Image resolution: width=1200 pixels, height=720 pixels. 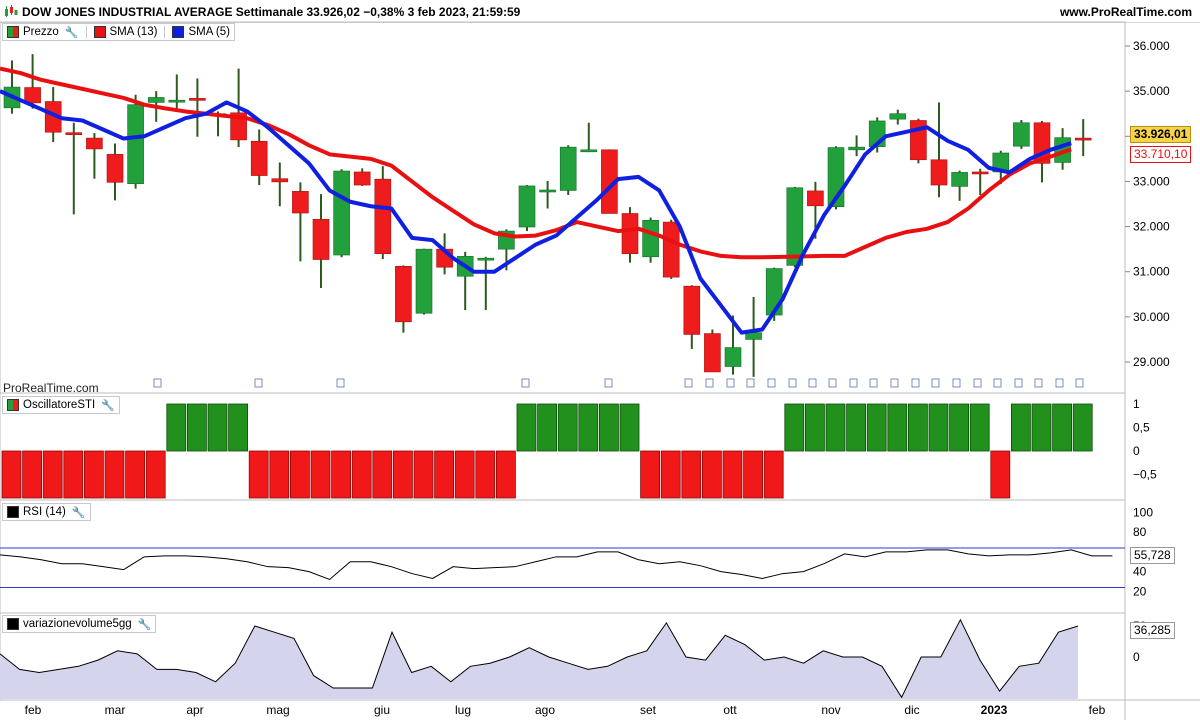 I want to click on rsi-label: RSI (14), so click(x=44, y=512).